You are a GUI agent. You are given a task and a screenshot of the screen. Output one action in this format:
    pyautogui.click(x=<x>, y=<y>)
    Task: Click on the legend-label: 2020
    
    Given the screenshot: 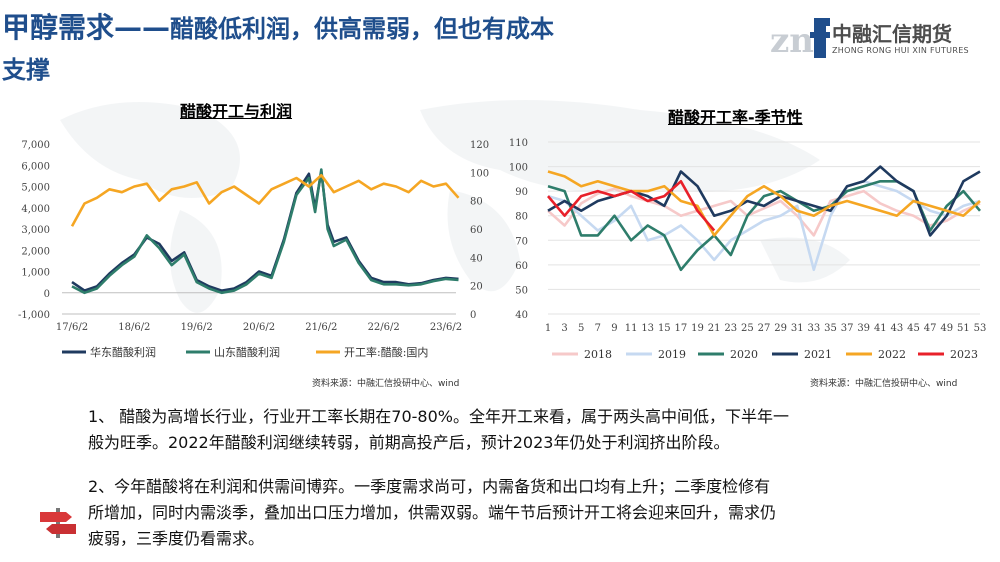 What is the action you would take?
    pyautogui.click(x=744, y=354)
    